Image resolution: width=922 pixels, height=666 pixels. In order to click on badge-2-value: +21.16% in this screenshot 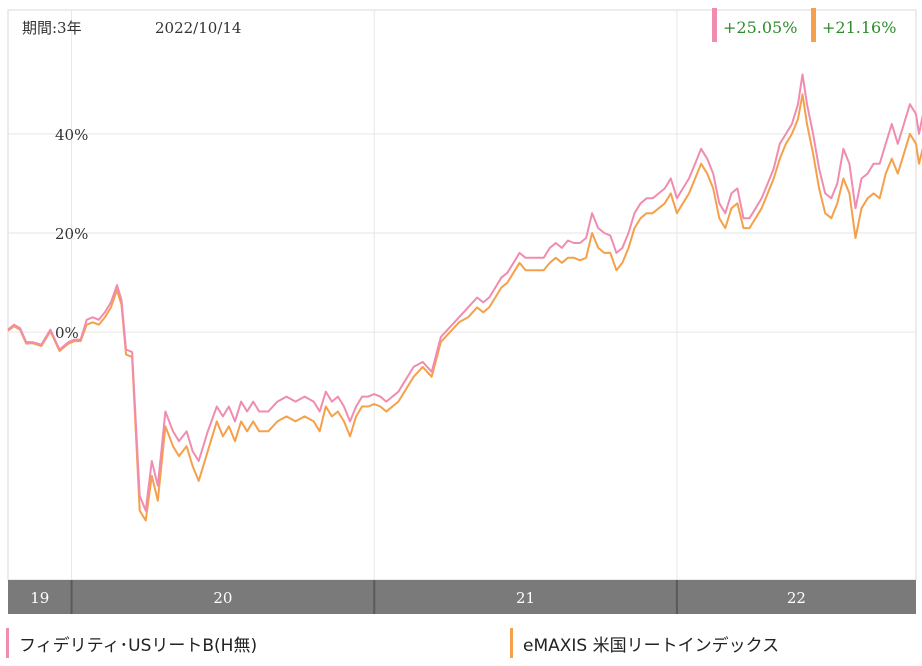, I will do `click(859, 27)`.